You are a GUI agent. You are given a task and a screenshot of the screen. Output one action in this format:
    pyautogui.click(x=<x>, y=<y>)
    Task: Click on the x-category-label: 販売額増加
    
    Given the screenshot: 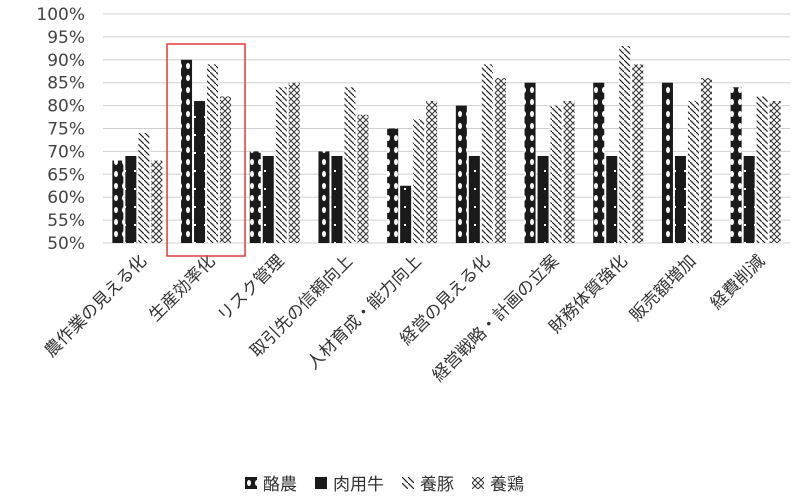 What is the action you would take?
    pyautogui.click(x=663, y=288)
    